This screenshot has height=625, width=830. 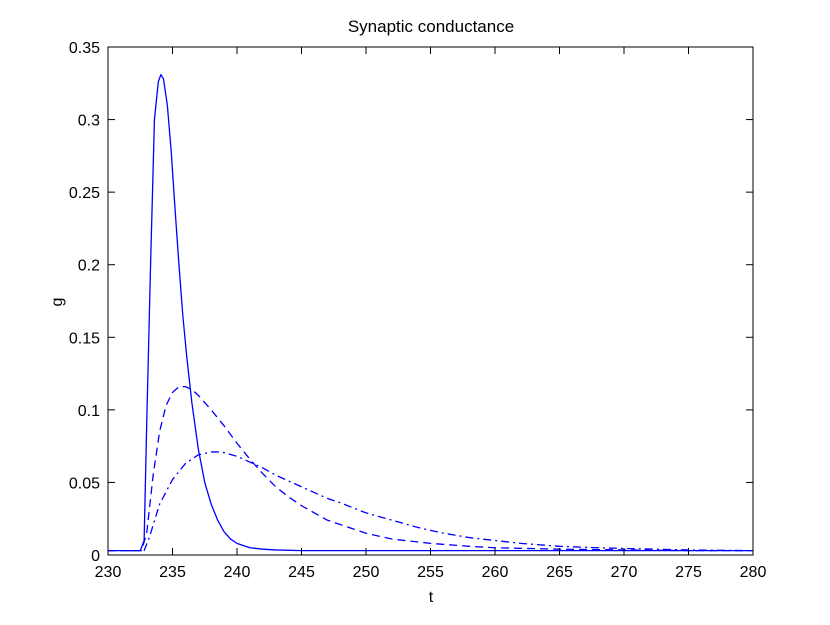 What do you see at coordinates (172, 572) in the screenshot?
I see `x-tick-label: 235` at bounding box center [172, 572].